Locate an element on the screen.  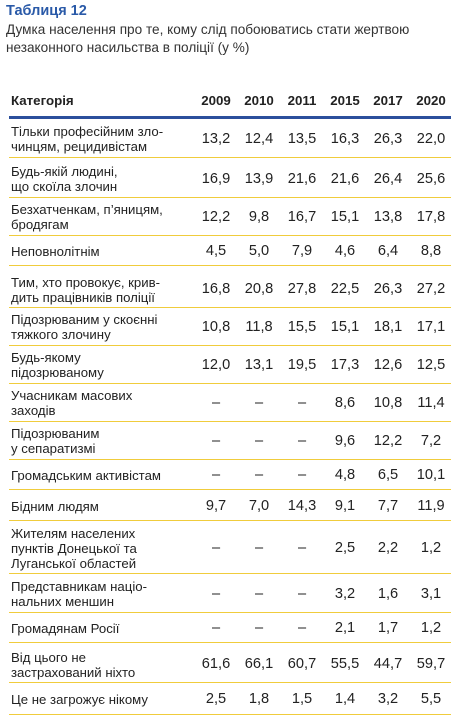
row-value-2020: 7,2 is located at coordinates (431, 441).